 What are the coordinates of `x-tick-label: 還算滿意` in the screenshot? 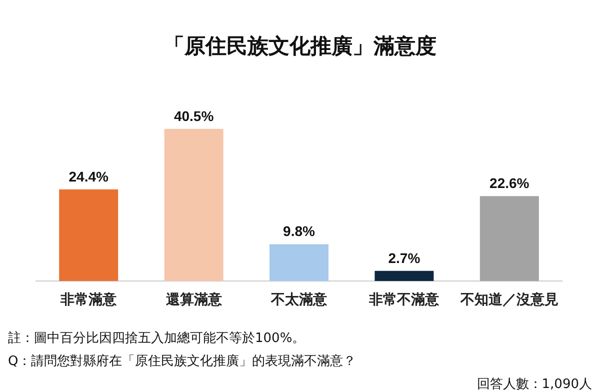 It's located at (193, 299).